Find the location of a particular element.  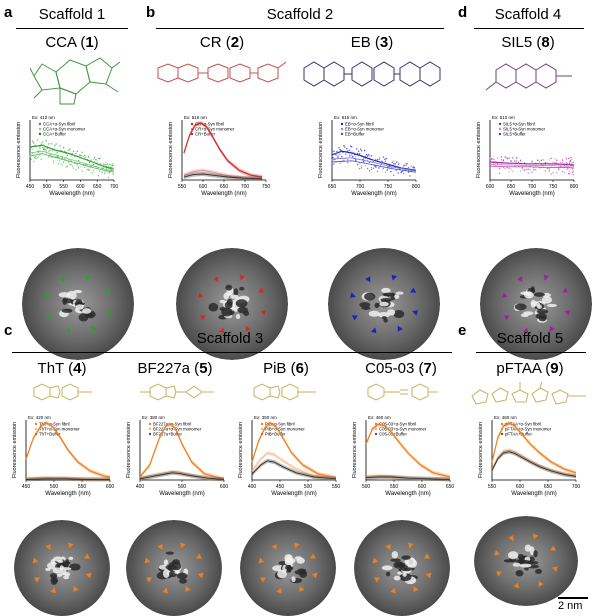

excitation-label: Ex: 615 nm is located at coordinates (345, 117).